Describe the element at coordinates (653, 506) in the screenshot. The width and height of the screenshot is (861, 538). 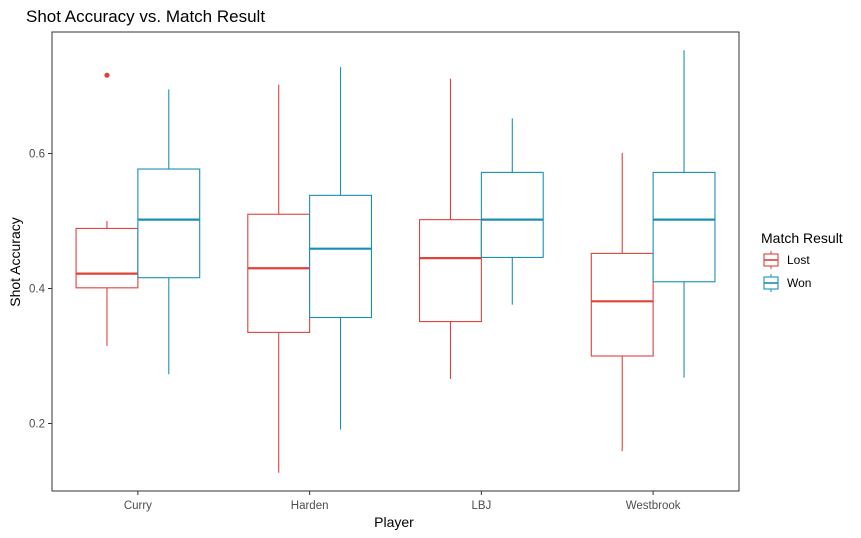
I see `x-tick-label: Westbrook` at that location.